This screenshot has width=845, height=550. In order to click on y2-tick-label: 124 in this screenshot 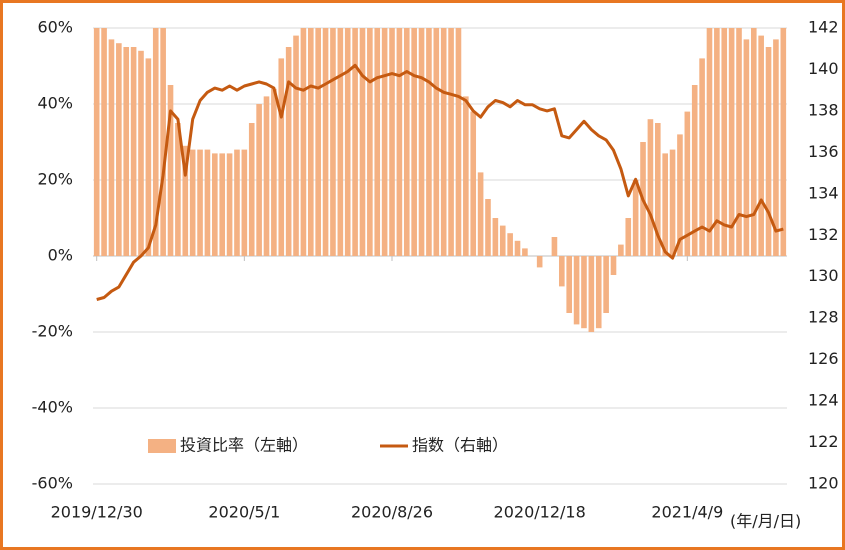, I will do `click(823, 400)`.